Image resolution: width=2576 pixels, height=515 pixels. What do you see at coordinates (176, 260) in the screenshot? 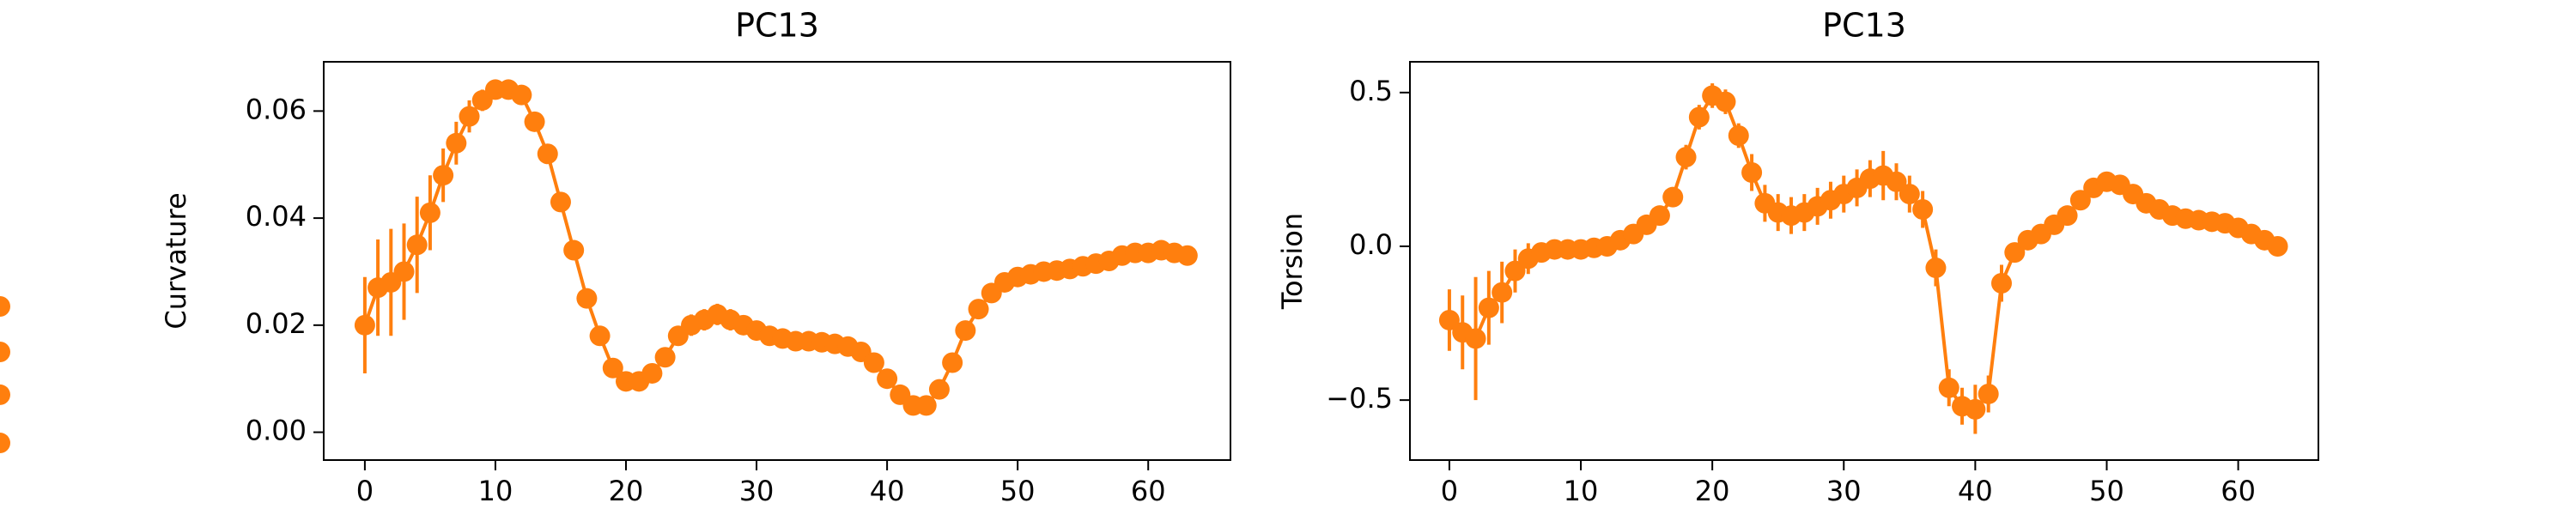
I see `y-axis-label: Curvature` at bounding box center [176, 260].